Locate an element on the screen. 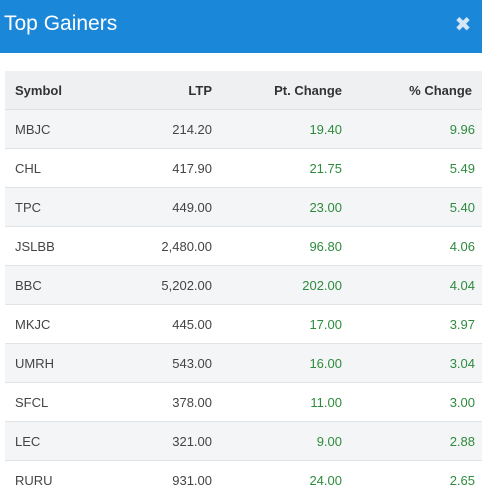 Image resolution: width=482 pixels, height=497 pixels. column-header-pct-change: % Change is located at coordinates (412, 90).